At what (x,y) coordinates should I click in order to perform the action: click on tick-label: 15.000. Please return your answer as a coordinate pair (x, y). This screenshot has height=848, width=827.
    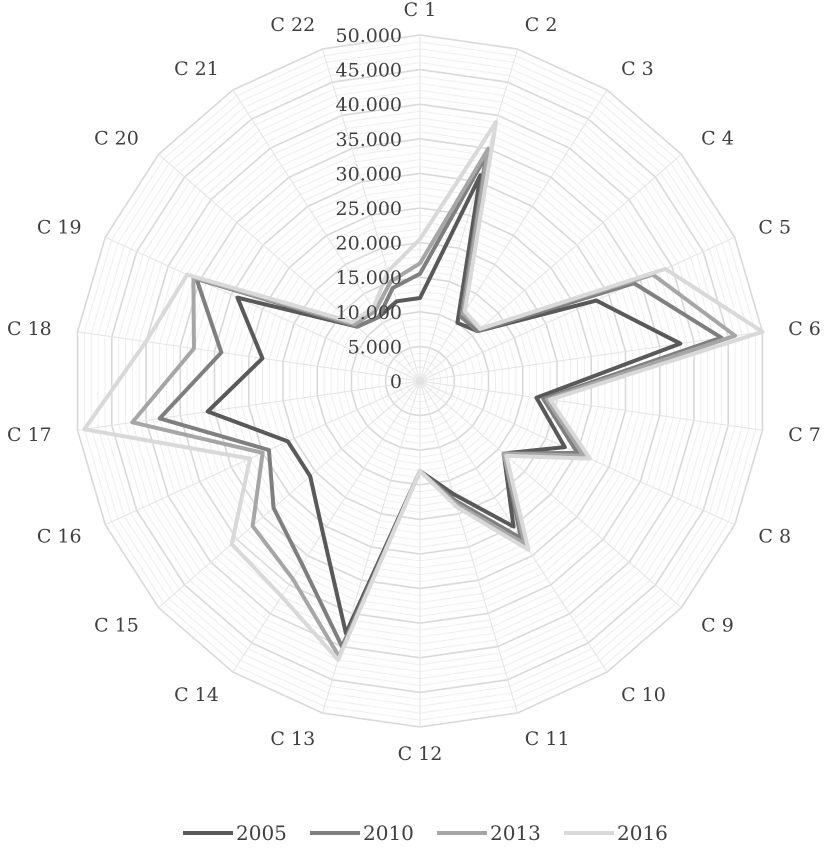
    Looking at the image, I should click on (369, 278).